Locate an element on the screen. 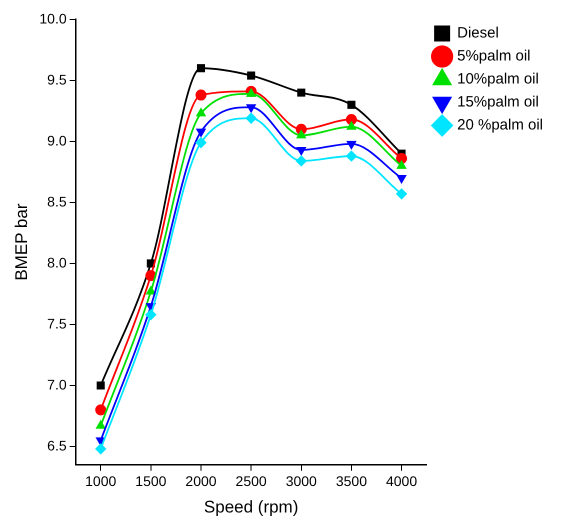 The image size is (571, 530). legend-label: 15%palm oil is located at coordinates (498, 102).